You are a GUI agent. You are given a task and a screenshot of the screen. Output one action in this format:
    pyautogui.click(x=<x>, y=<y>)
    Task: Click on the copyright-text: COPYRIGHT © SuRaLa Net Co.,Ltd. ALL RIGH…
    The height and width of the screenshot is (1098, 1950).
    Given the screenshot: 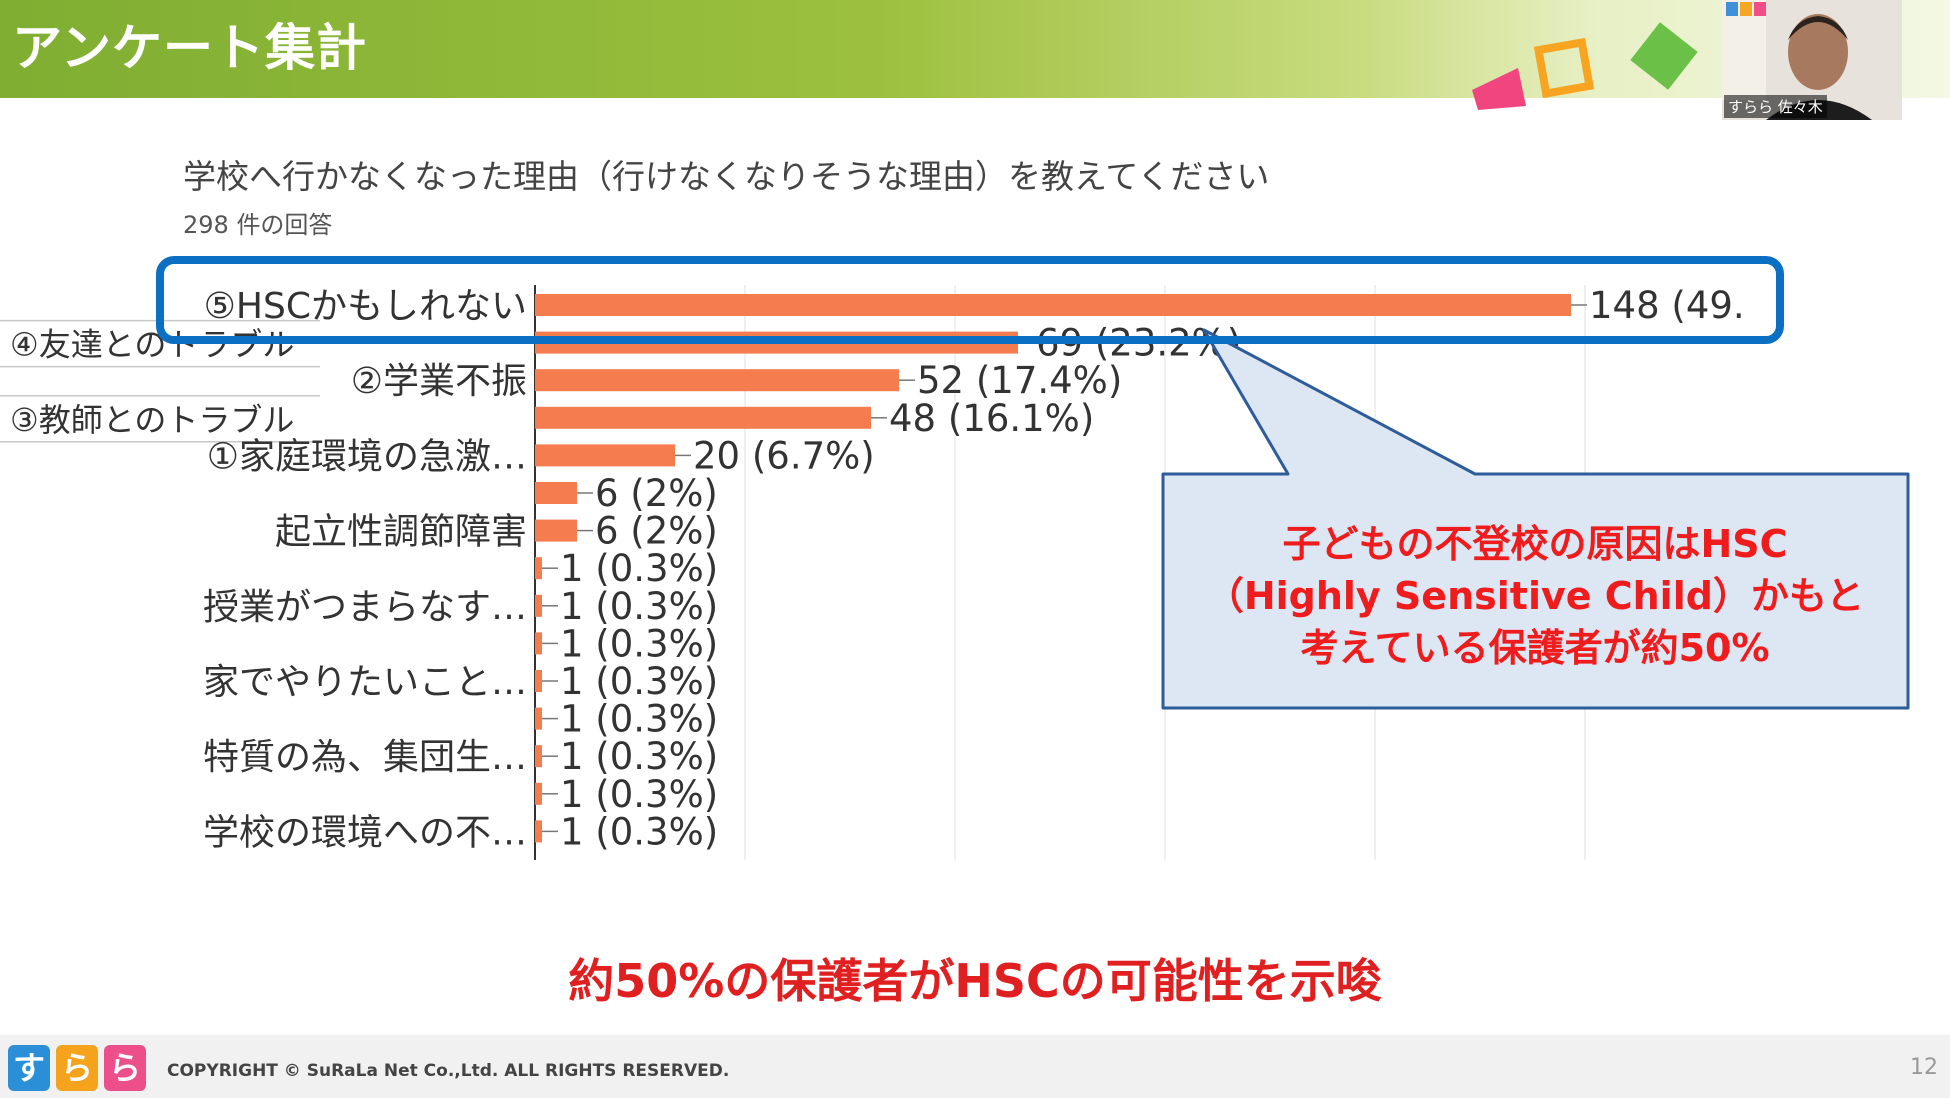 What is the action you would take?
    pyautogui.click(x=448, y=1071)
    